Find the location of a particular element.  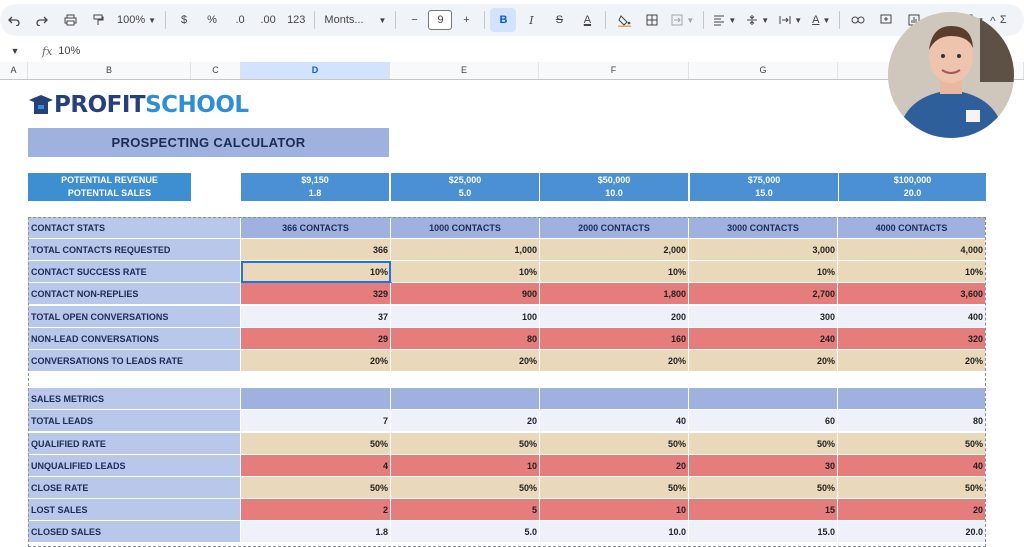

value-cell: 100 is located at coordinates (465, 317).